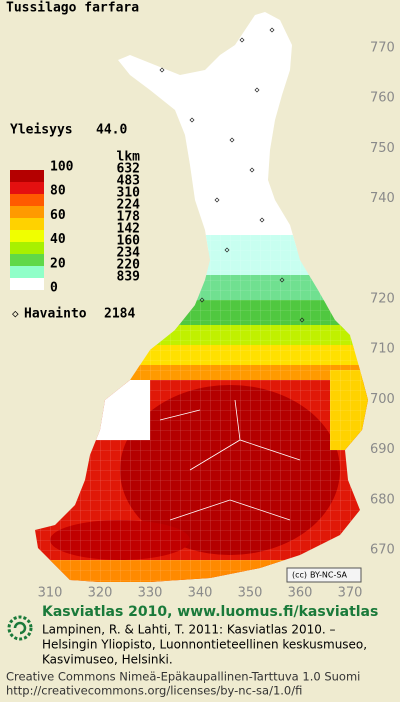 Image resolution: width=400 pixels, height=702 pixels. What do you see at coordinates (54, 288) in the screenshot?
I see `legend-scale-label: 0` at bounding box center [54, 288].